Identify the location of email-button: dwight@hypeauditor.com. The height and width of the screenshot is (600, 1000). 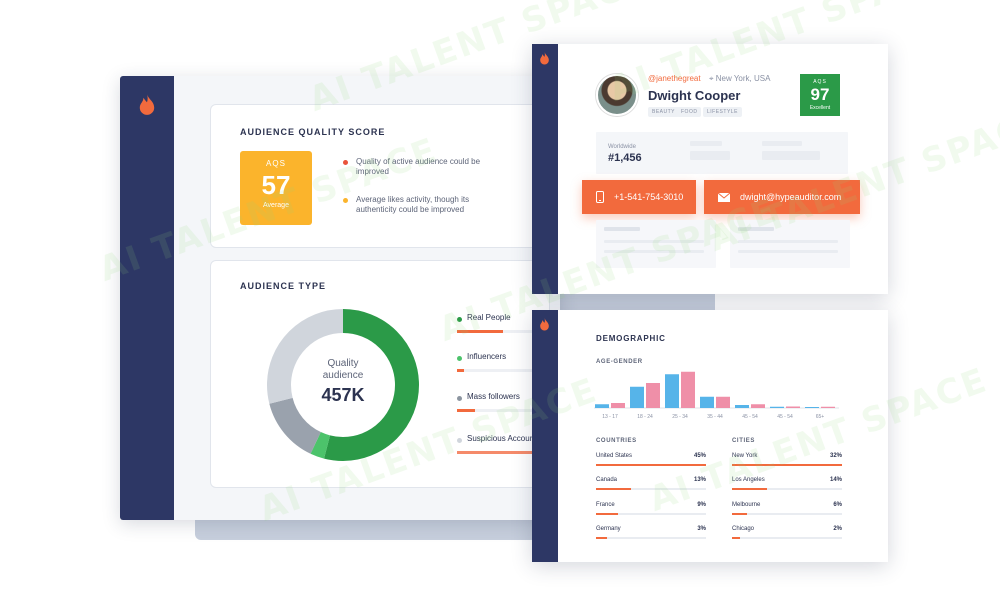
(782, 197).